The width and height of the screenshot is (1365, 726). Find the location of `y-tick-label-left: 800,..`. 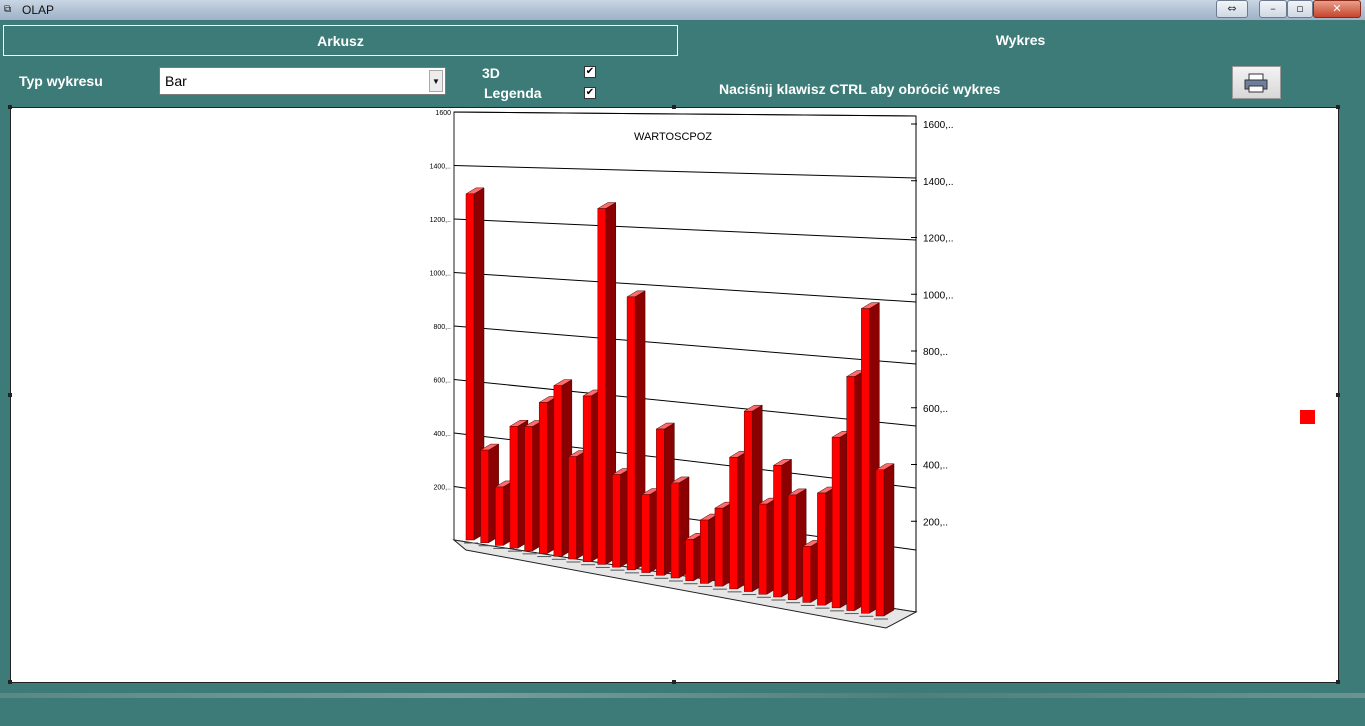

y-tick-label-left: 800,.. is located at coordinates (442, 327).